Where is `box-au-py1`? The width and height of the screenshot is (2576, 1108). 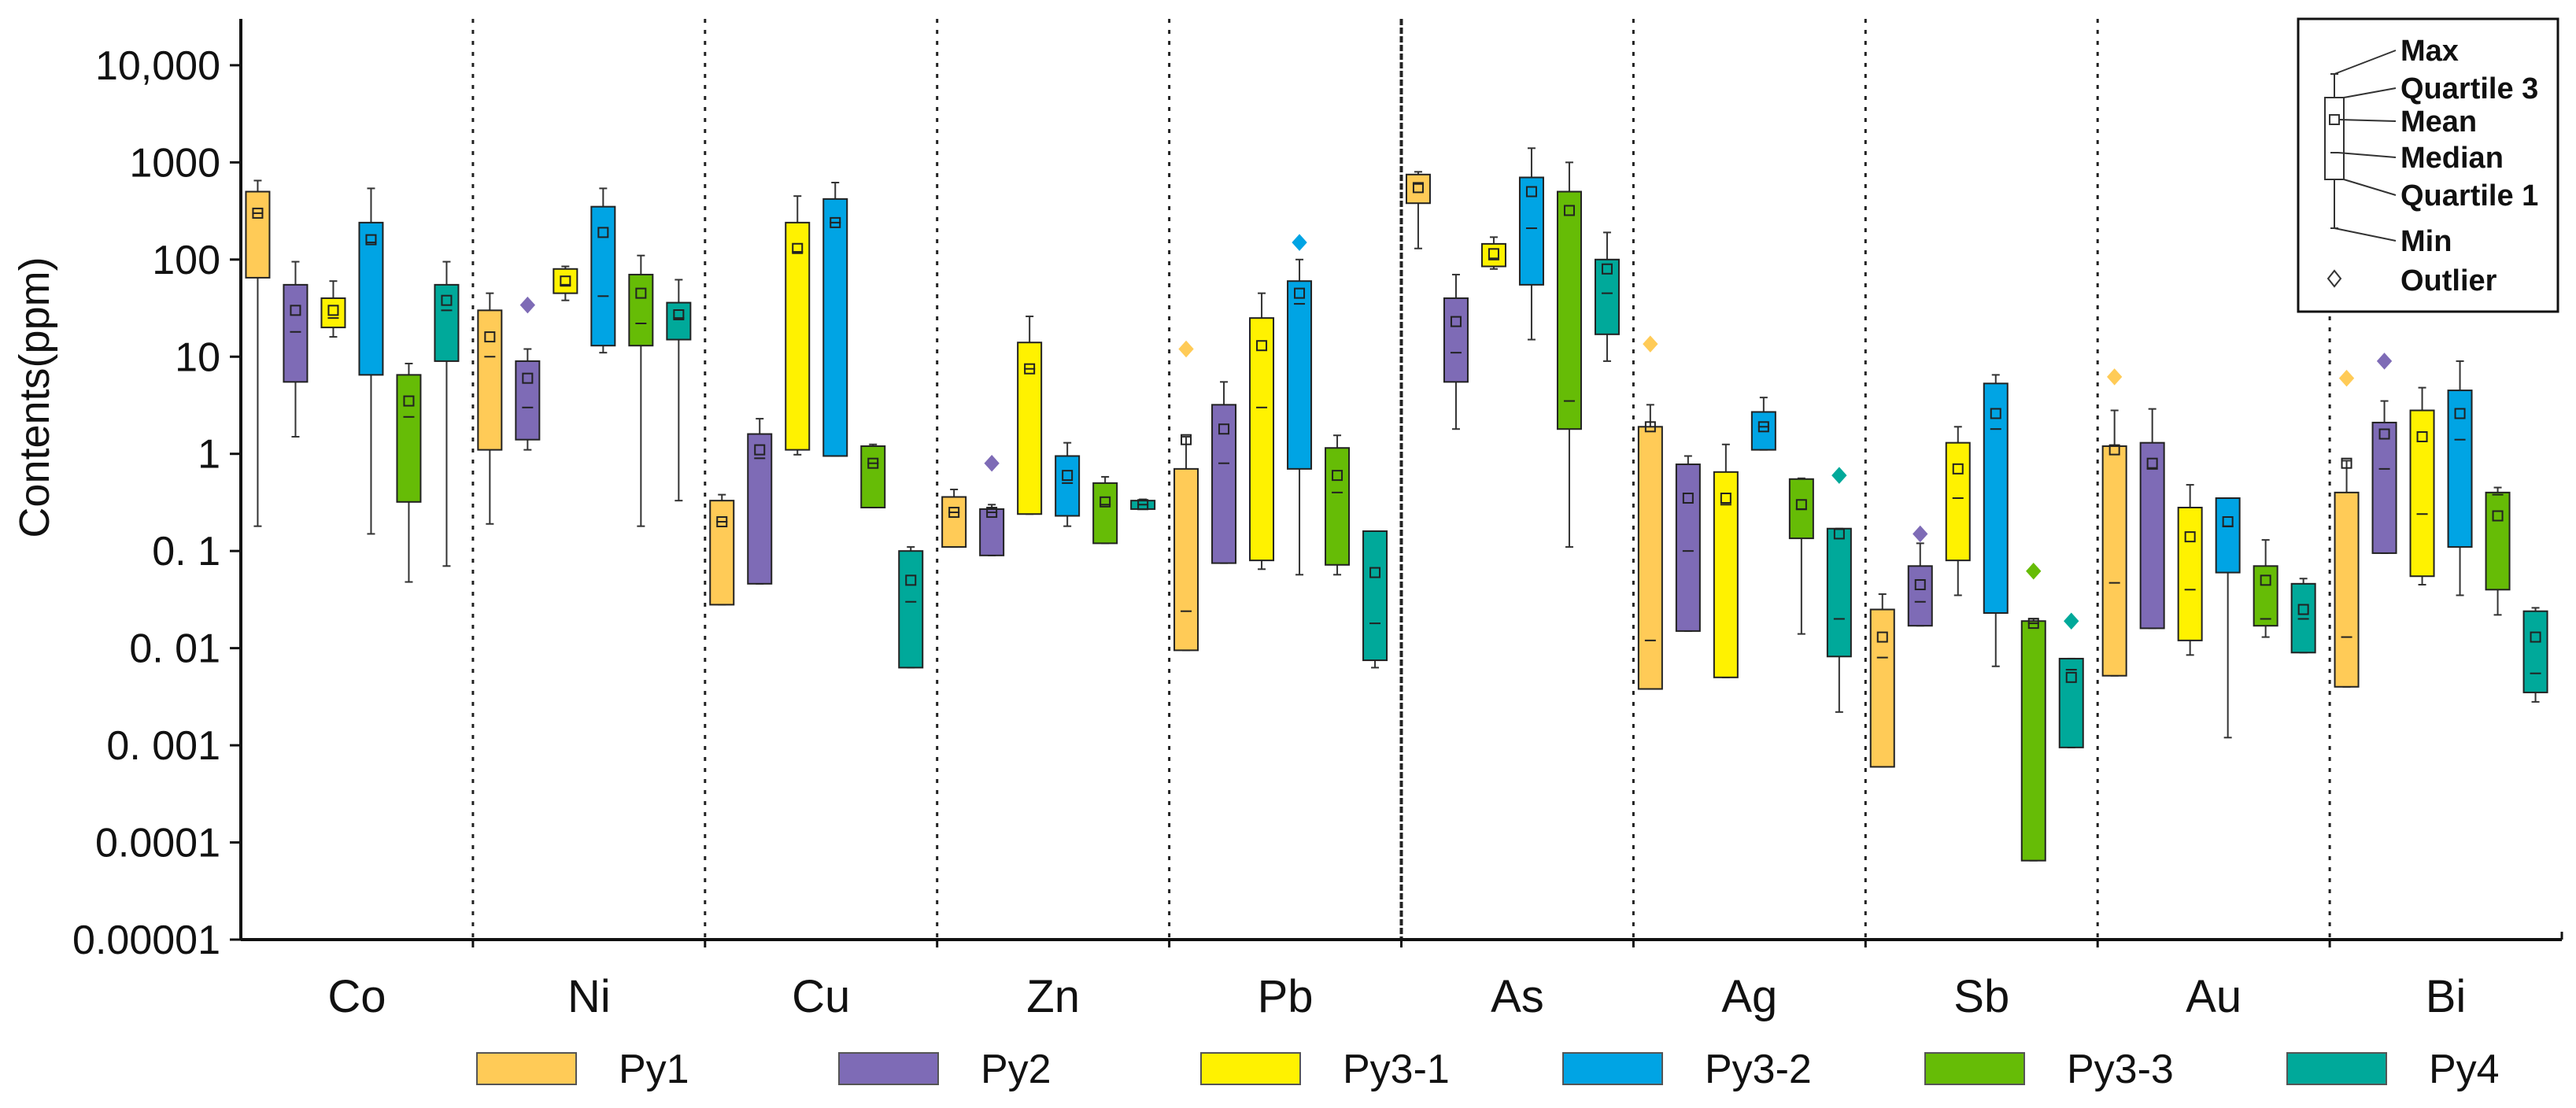 box-au-py1 is located at coordinates (2114, 522).